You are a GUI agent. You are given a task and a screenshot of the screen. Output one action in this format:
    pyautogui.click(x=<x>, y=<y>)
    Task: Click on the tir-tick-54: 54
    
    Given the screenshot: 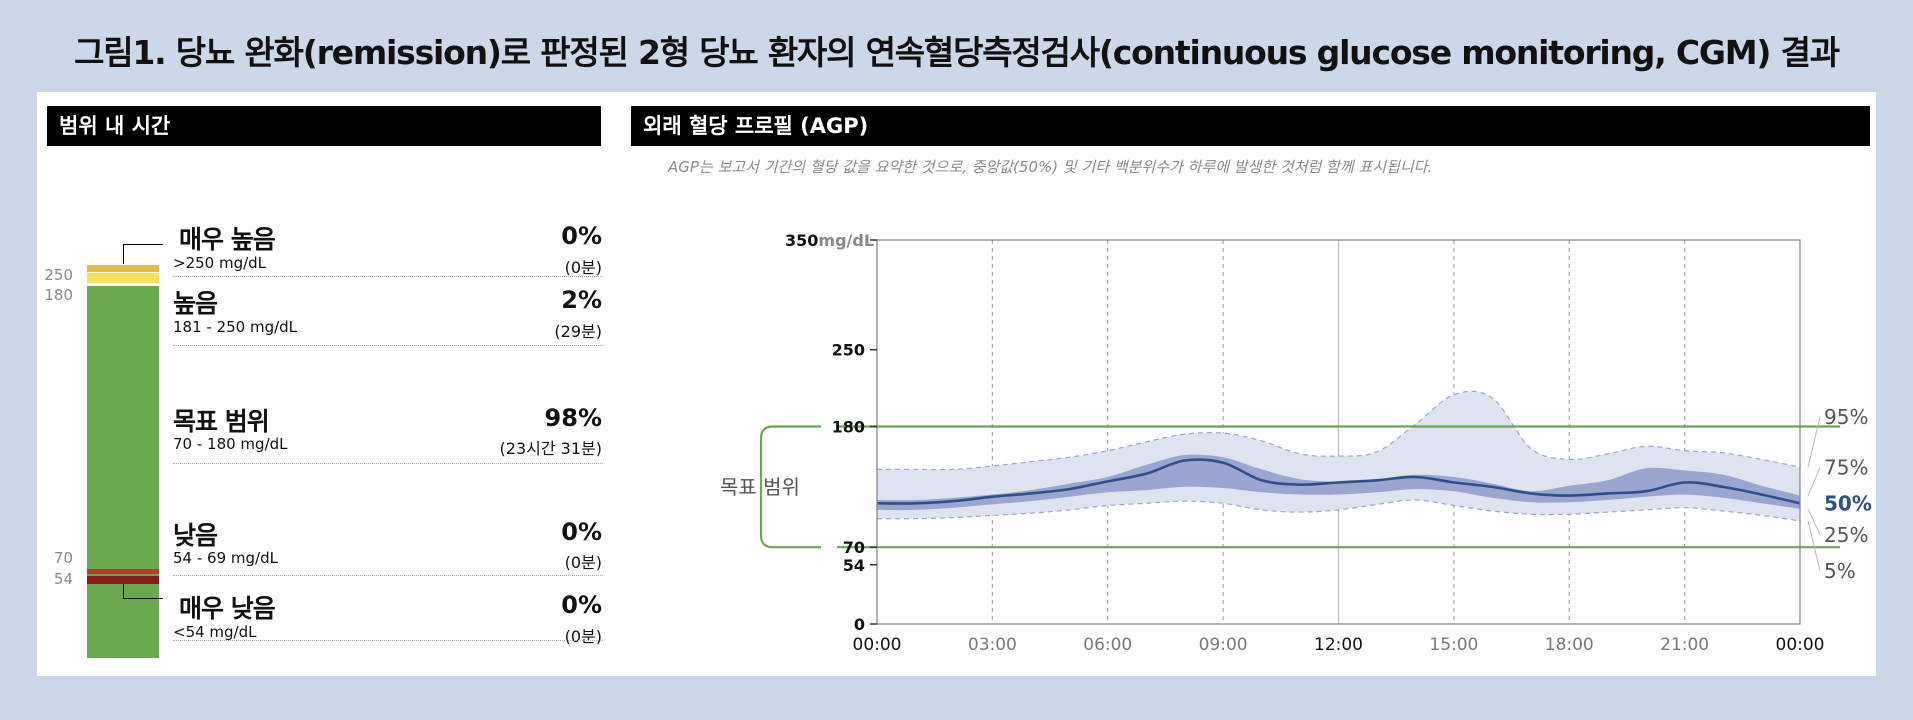 What is the action you would take?
    pyautogui.click(x=63, y=579)
    